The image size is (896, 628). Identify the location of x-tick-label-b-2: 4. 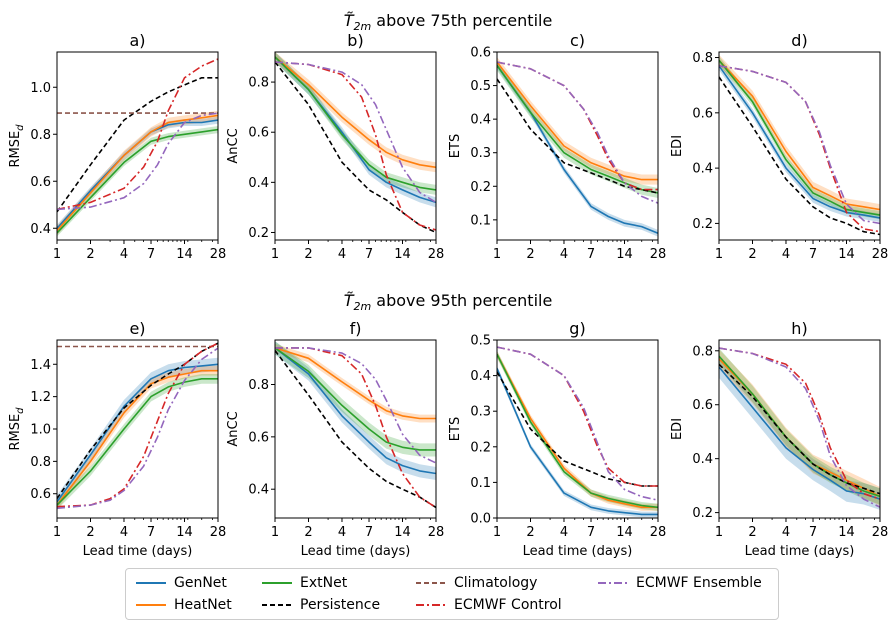
(342, 254).